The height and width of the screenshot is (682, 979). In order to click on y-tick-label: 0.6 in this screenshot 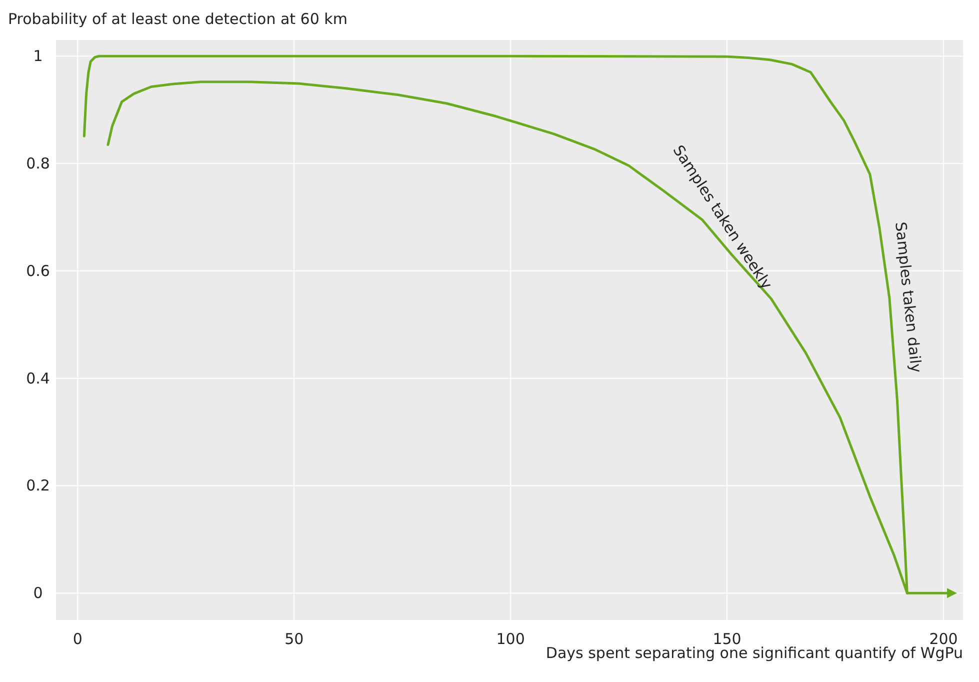, I will do `click(38, 271)`.